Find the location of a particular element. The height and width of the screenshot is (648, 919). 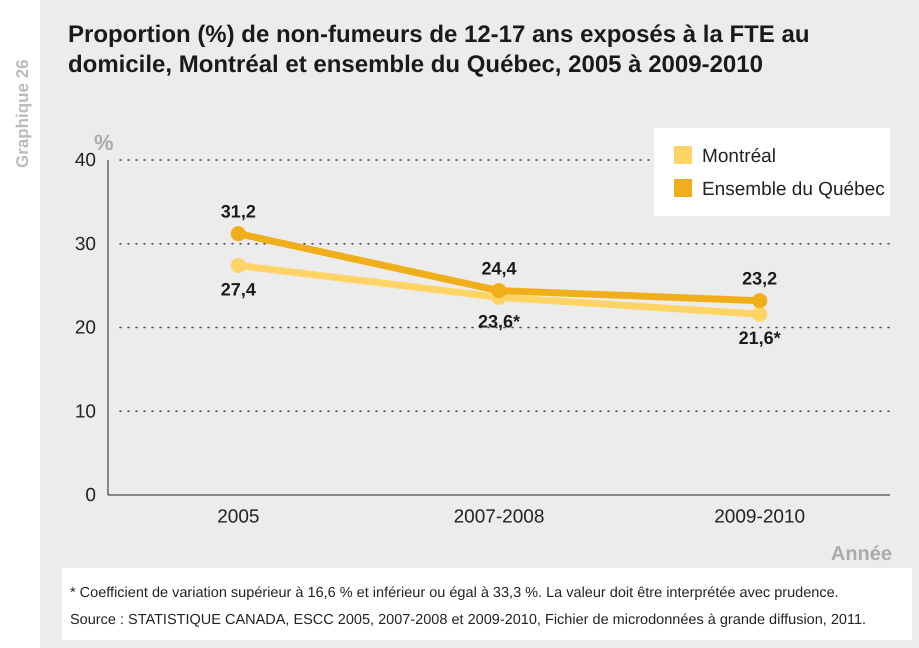

text: * Coefficient de variation supérieur à 16,6 % et inférieur ou égal à 33,3 %. La valeur doit être interprétée avec prudence. is located at coordinates (454, 593).